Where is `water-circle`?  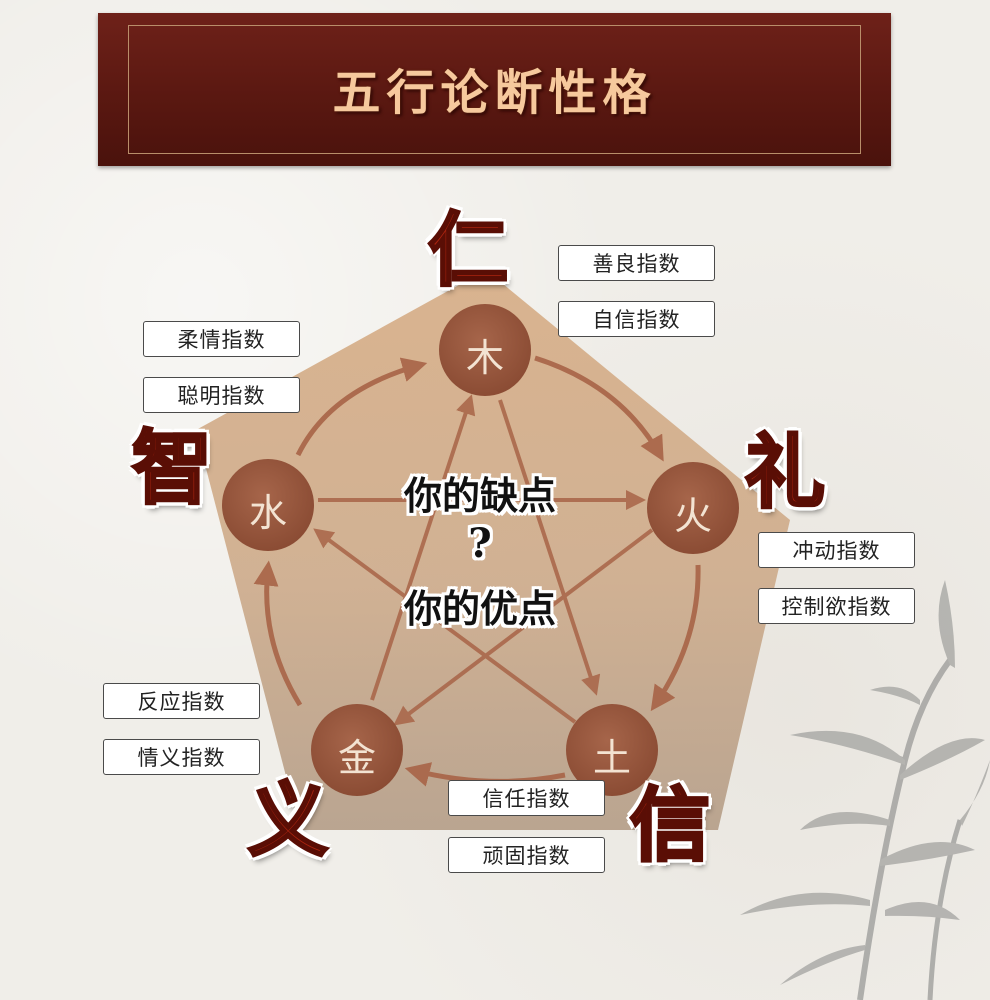 water-circle is located at coordinates (268, 505).